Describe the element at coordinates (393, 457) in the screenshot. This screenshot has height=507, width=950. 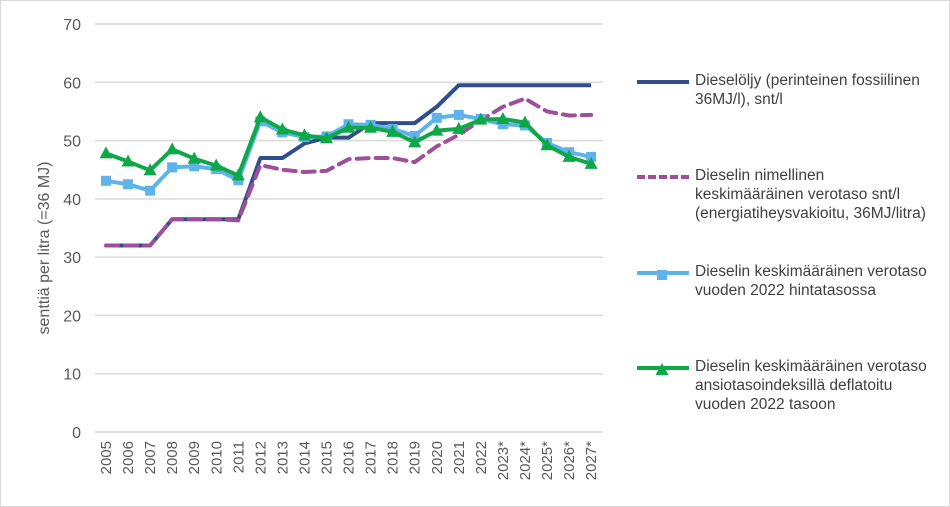
I see `x-tick-label: 2018` at that location.